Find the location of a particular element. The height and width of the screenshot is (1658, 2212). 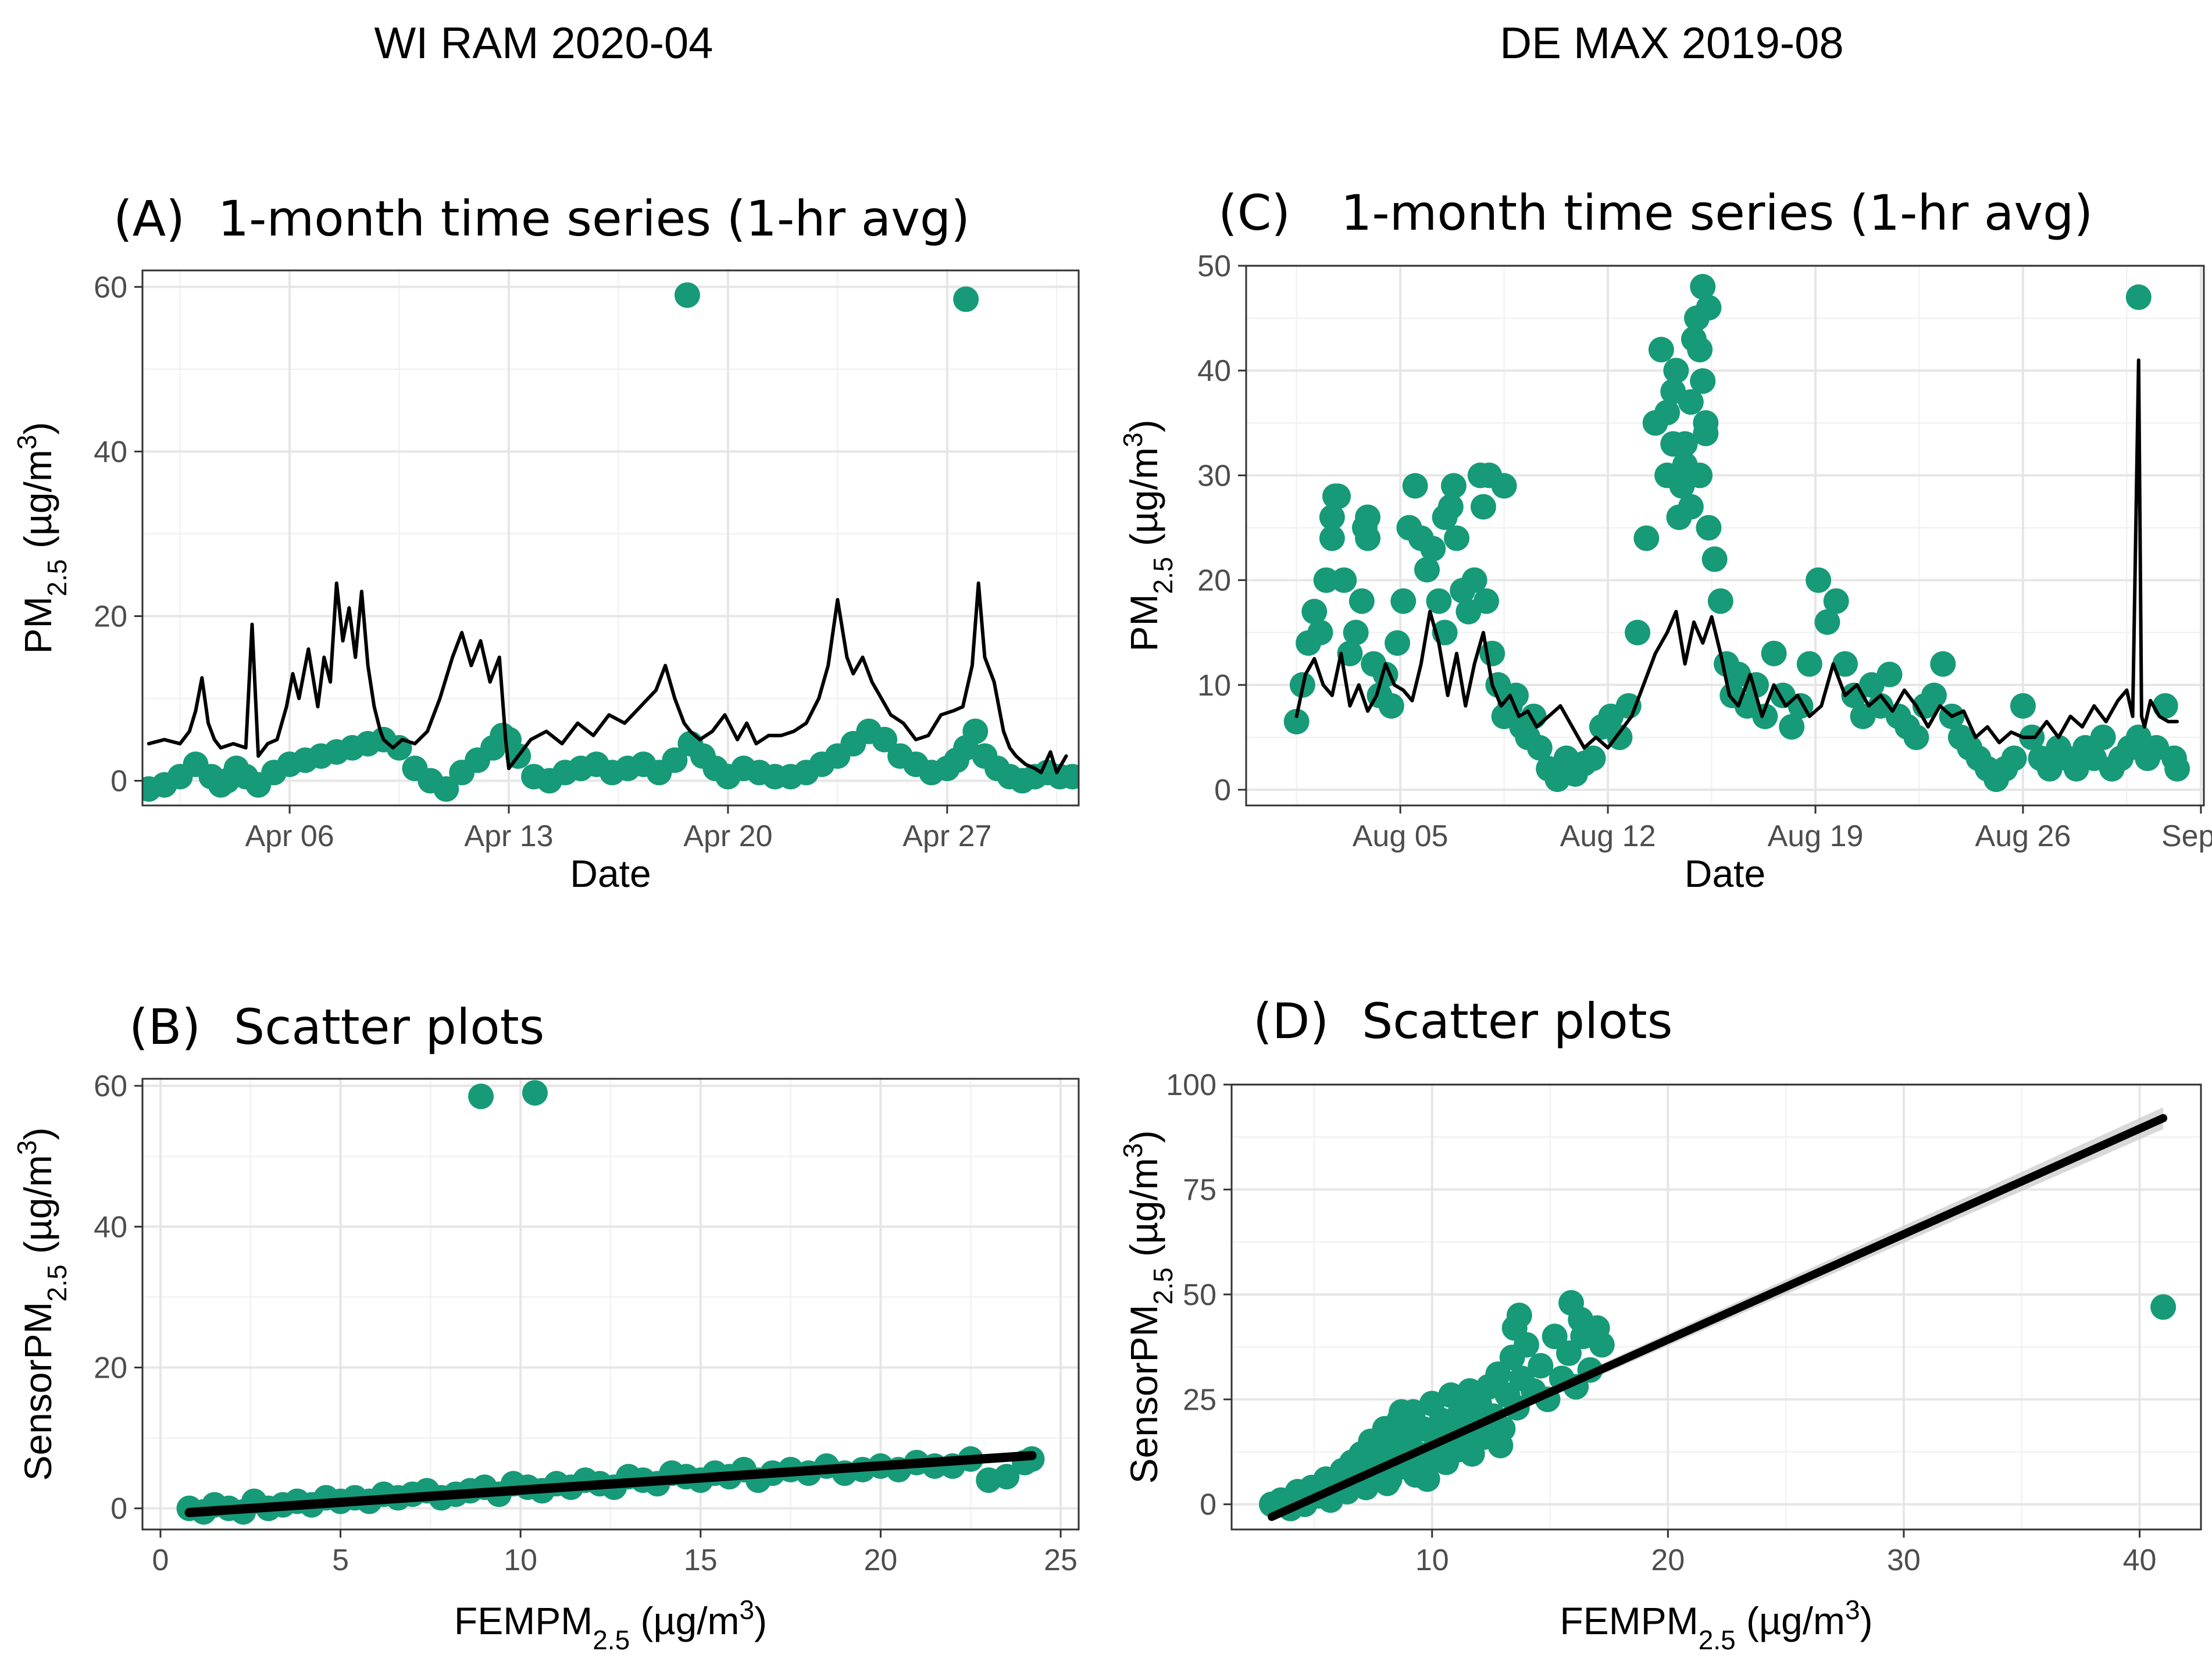

panel-d-label: (D) is located at coordinates (1291, 1021).